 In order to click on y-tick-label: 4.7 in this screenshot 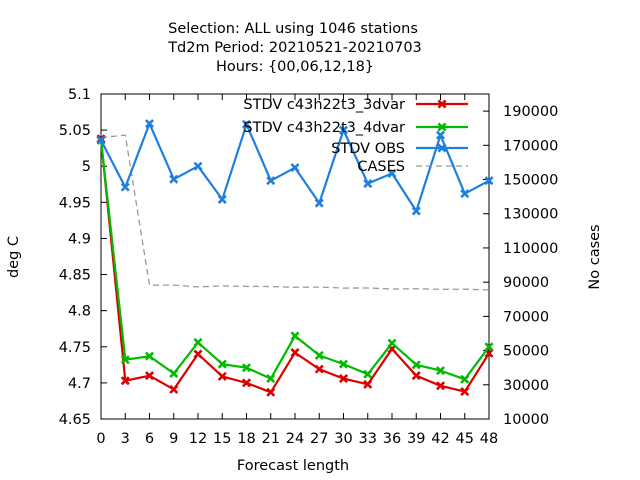, I will do `click(79, 384)`.